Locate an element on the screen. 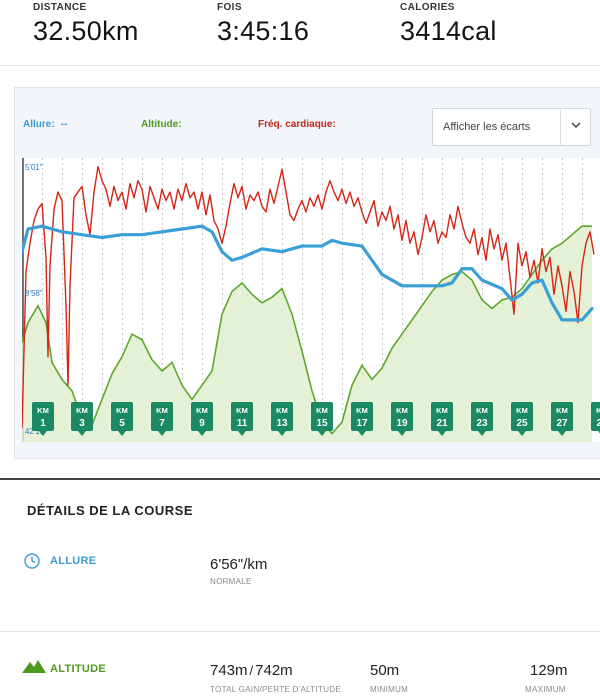 The image size is (600, 700). distance-label: DISTANCE is located at coordinates (60, 7).